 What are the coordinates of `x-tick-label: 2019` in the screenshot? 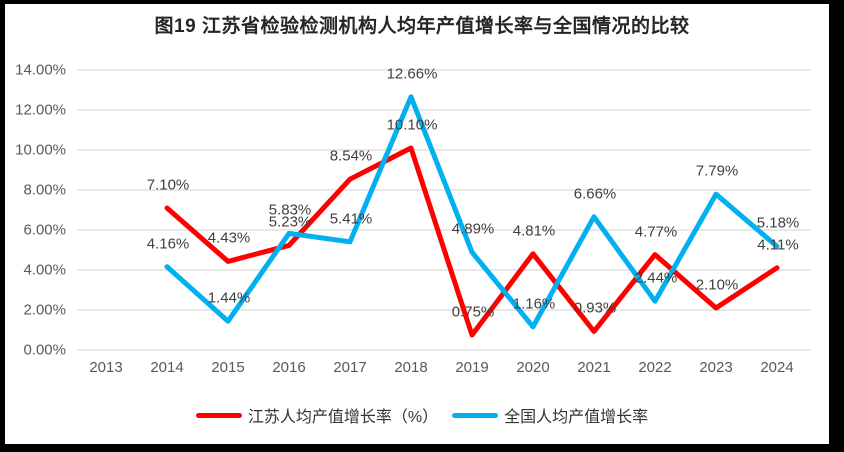 It's located at (472, 367).